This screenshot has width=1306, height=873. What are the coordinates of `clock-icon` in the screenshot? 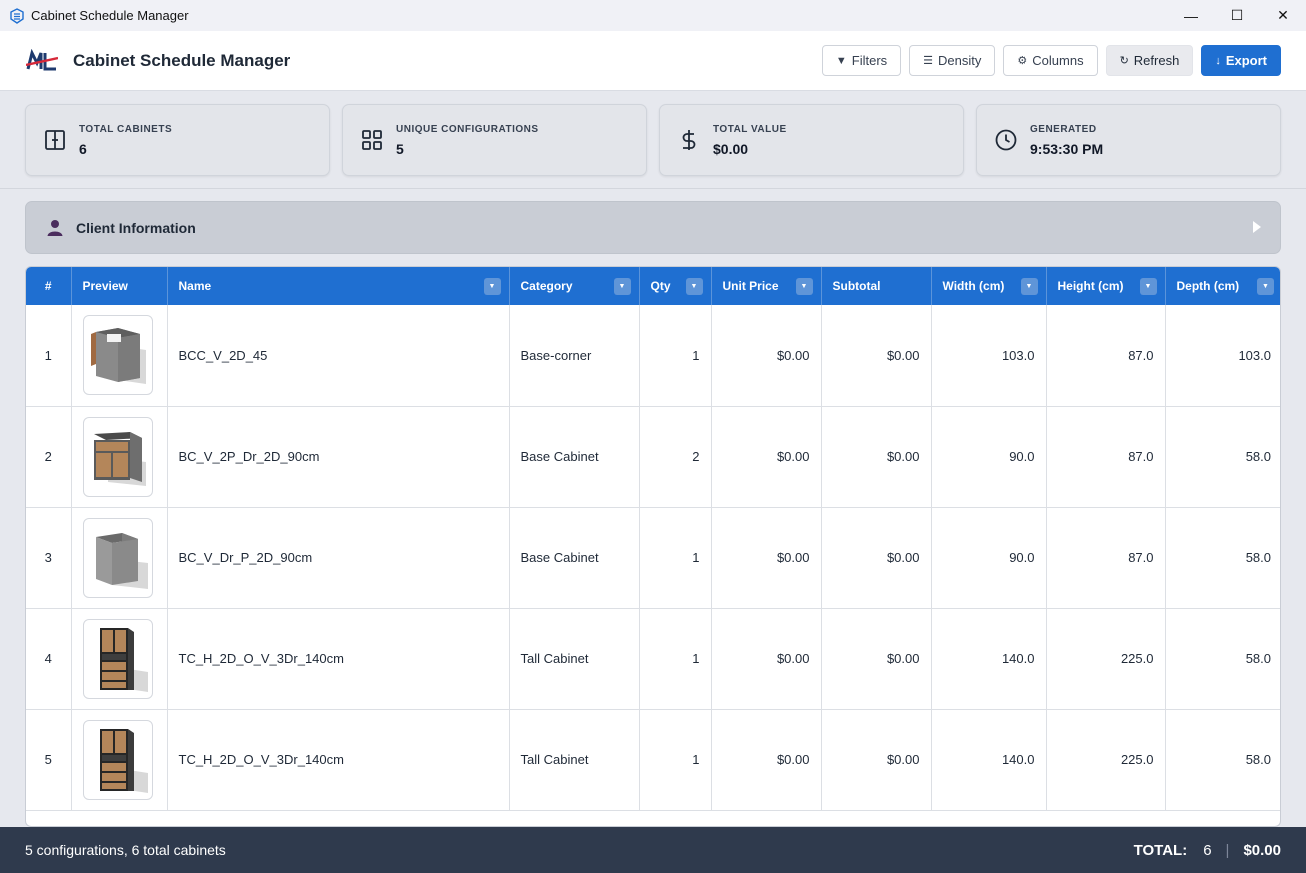 It's located at (1006, 140).